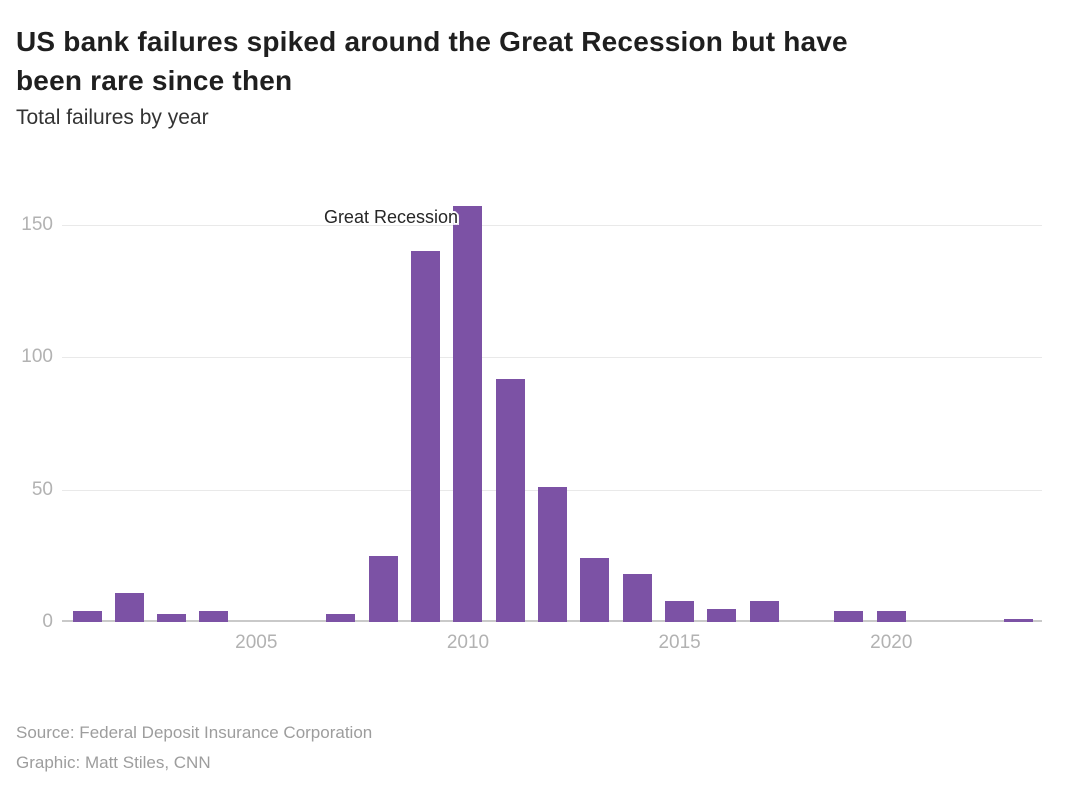  Describe the element at coordinates (891, 616) in the screenshot. I see `bar-2020` at that location.